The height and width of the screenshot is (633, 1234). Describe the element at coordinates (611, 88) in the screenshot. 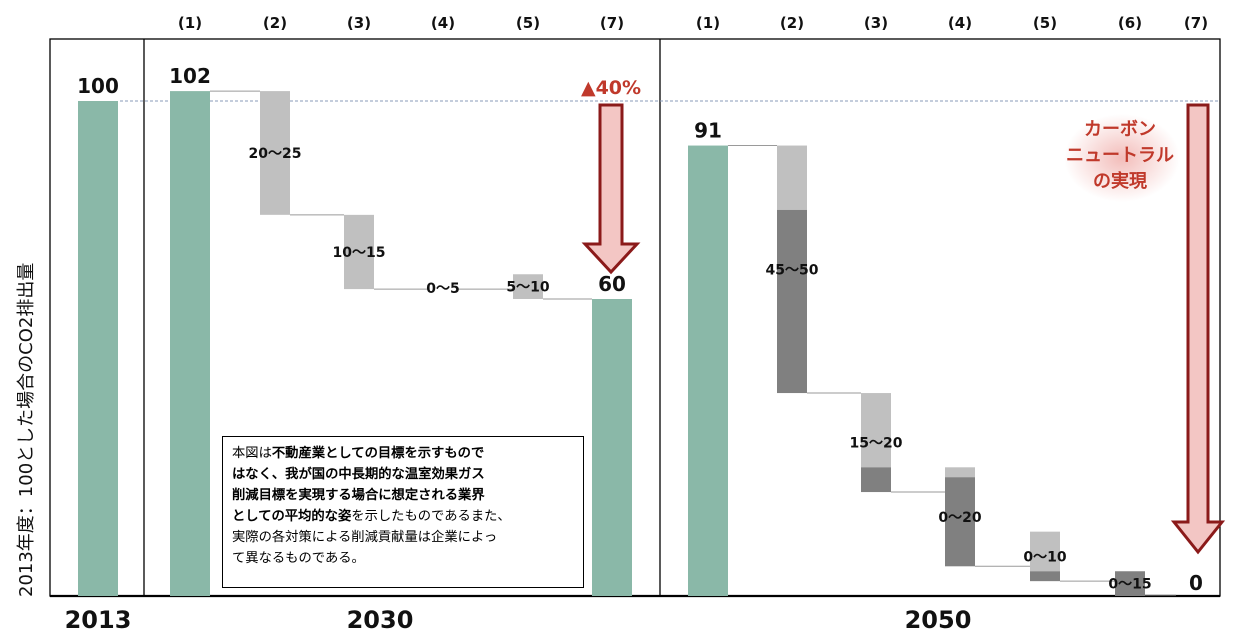

I see `reduction-percent-label: ▲40%` at that location.